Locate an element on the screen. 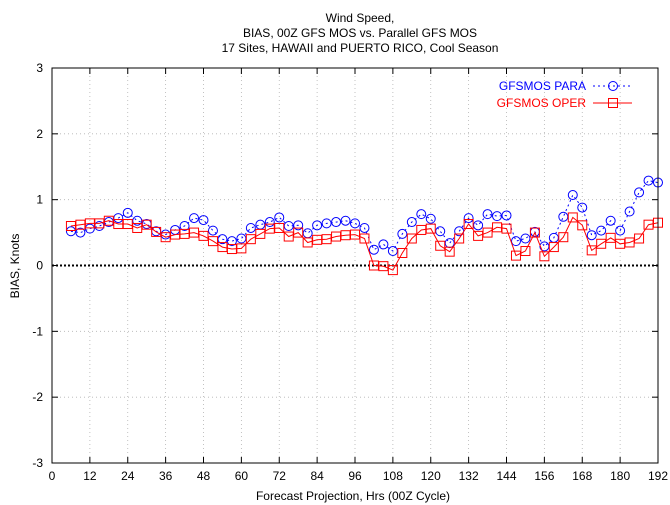 The image size is (670, 505). x-tick-label: 180 is located at coordinates (620, 476).